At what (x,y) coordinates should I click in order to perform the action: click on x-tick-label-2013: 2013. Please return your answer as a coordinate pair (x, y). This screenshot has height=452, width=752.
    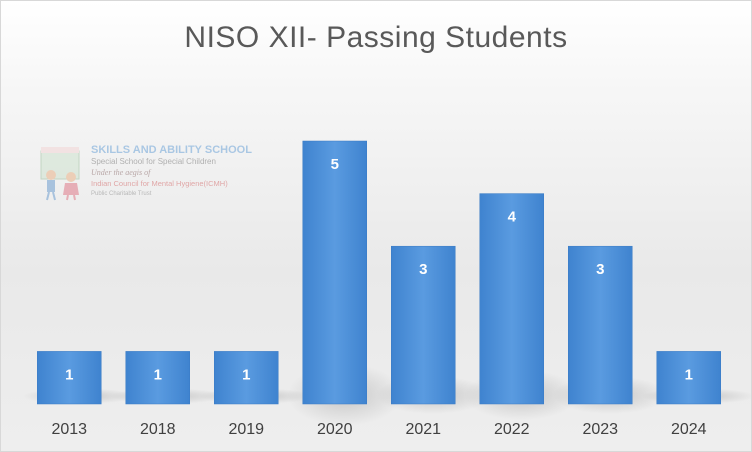
    Looking at the image, I should click on (69, 429).